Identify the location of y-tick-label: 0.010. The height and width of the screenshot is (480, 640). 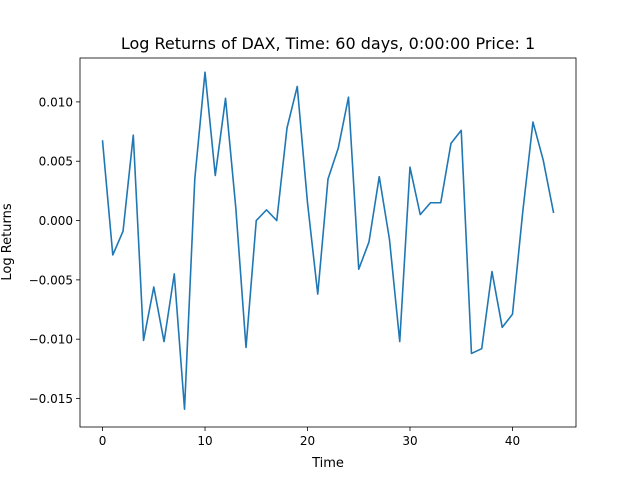
(56, 102).